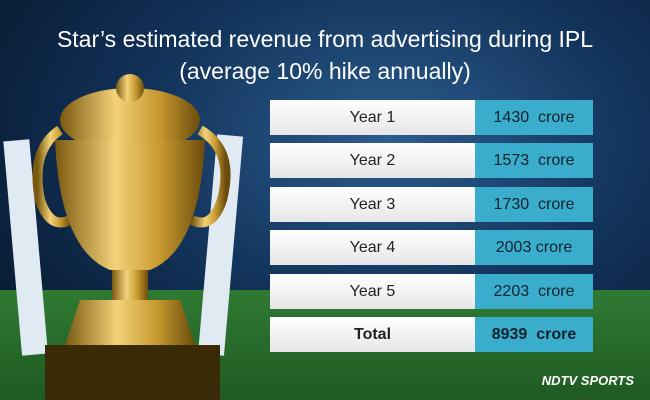  Describe the element at coordinates (534, 204) in the screenshot. I see `row-value: 1730 crore` at that location.